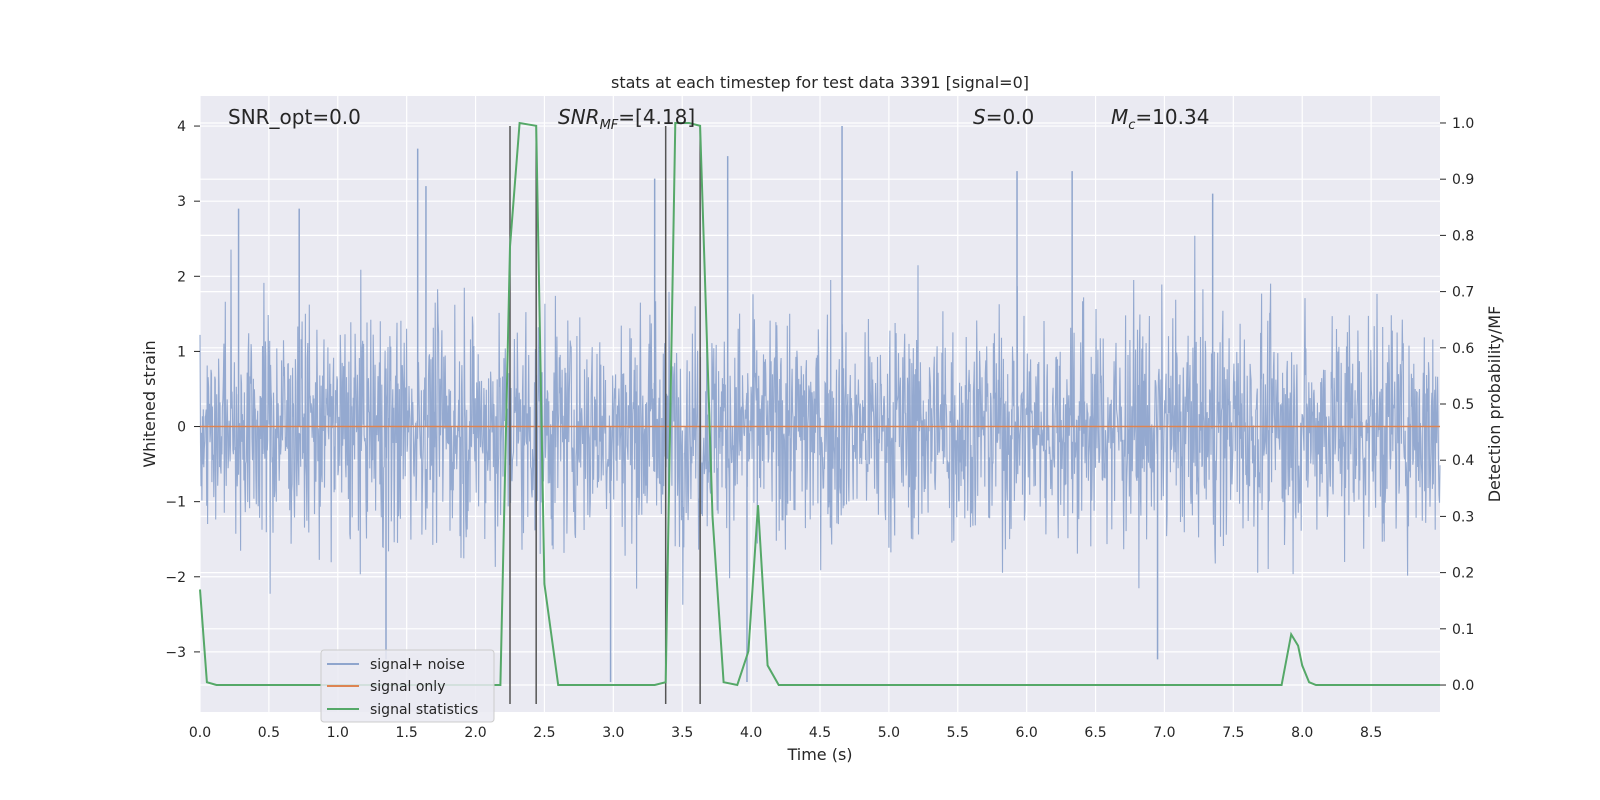 The image size is (1600, 800). I want to click on y-right-tick-label-10: 1.0, so click(1463, 124).